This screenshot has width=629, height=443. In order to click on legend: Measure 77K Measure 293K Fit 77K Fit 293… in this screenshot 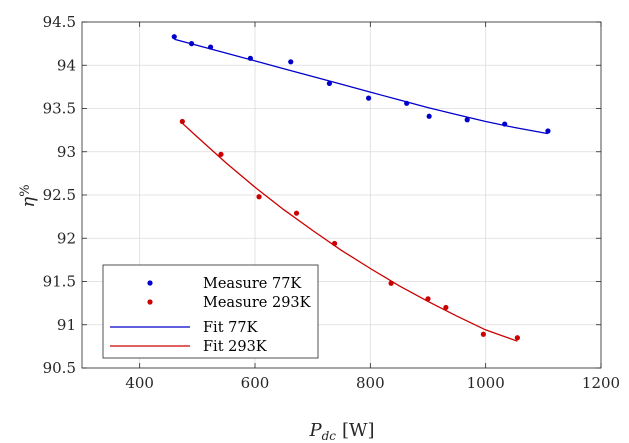, I will do `click(210, 311)`.